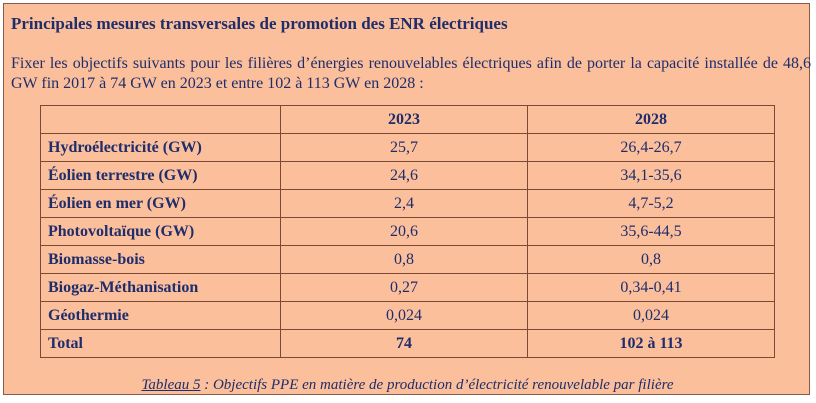  Describe the element at coordinates (651, 231) in the screenshot. I see `value-2028: 35,6-44,5` at that location.